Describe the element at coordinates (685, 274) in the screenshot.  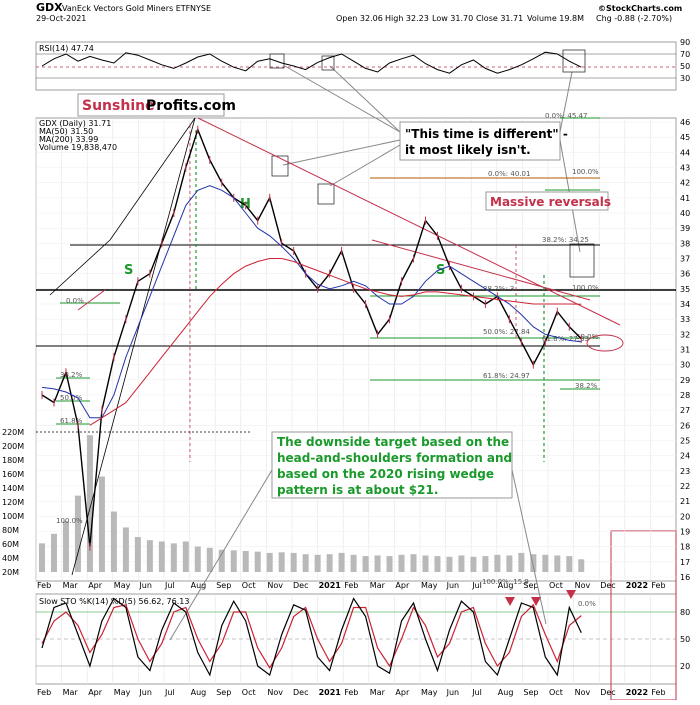
I see `price-tick-label: 36` at that location.